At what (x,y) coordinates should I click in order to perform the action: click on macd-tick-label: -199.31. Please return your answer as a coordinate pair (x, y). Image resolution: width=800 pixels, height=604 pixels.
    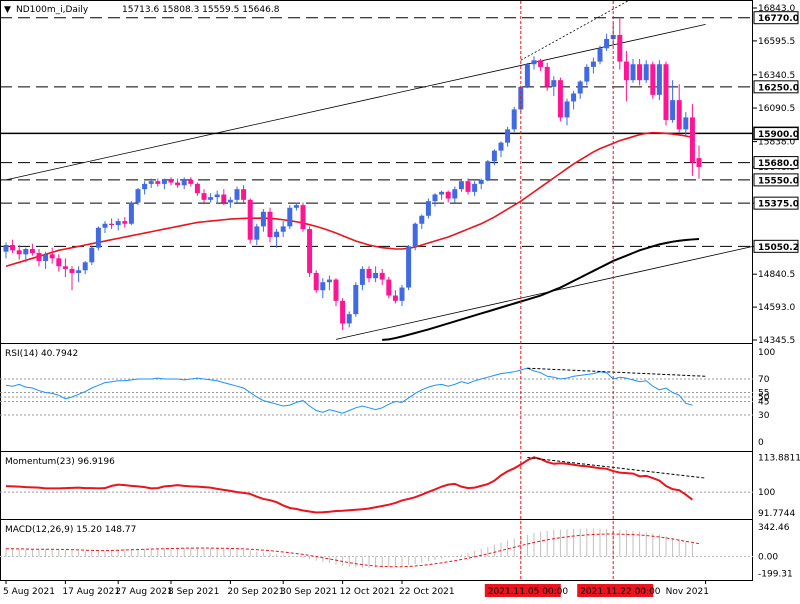
    Looking at the image, I should click on (775, 575).